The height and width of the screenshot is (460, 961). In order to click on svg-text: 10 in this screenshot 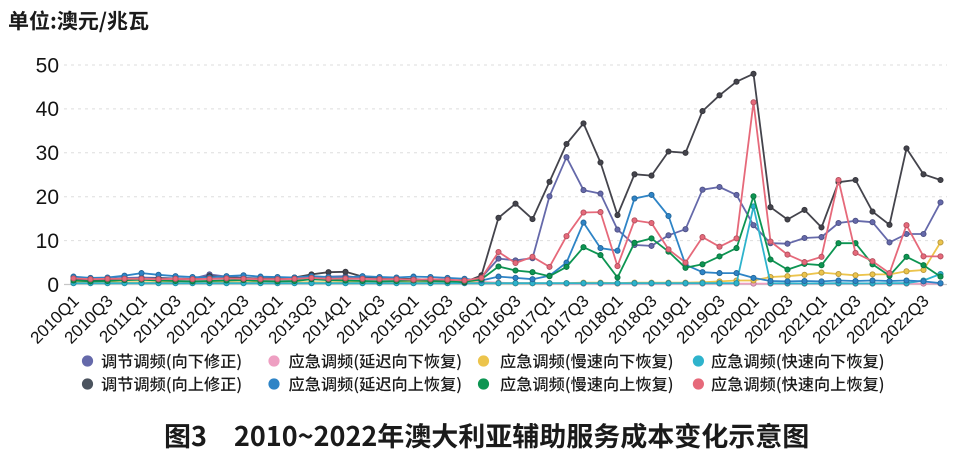, I will do `click(47, 241)`.